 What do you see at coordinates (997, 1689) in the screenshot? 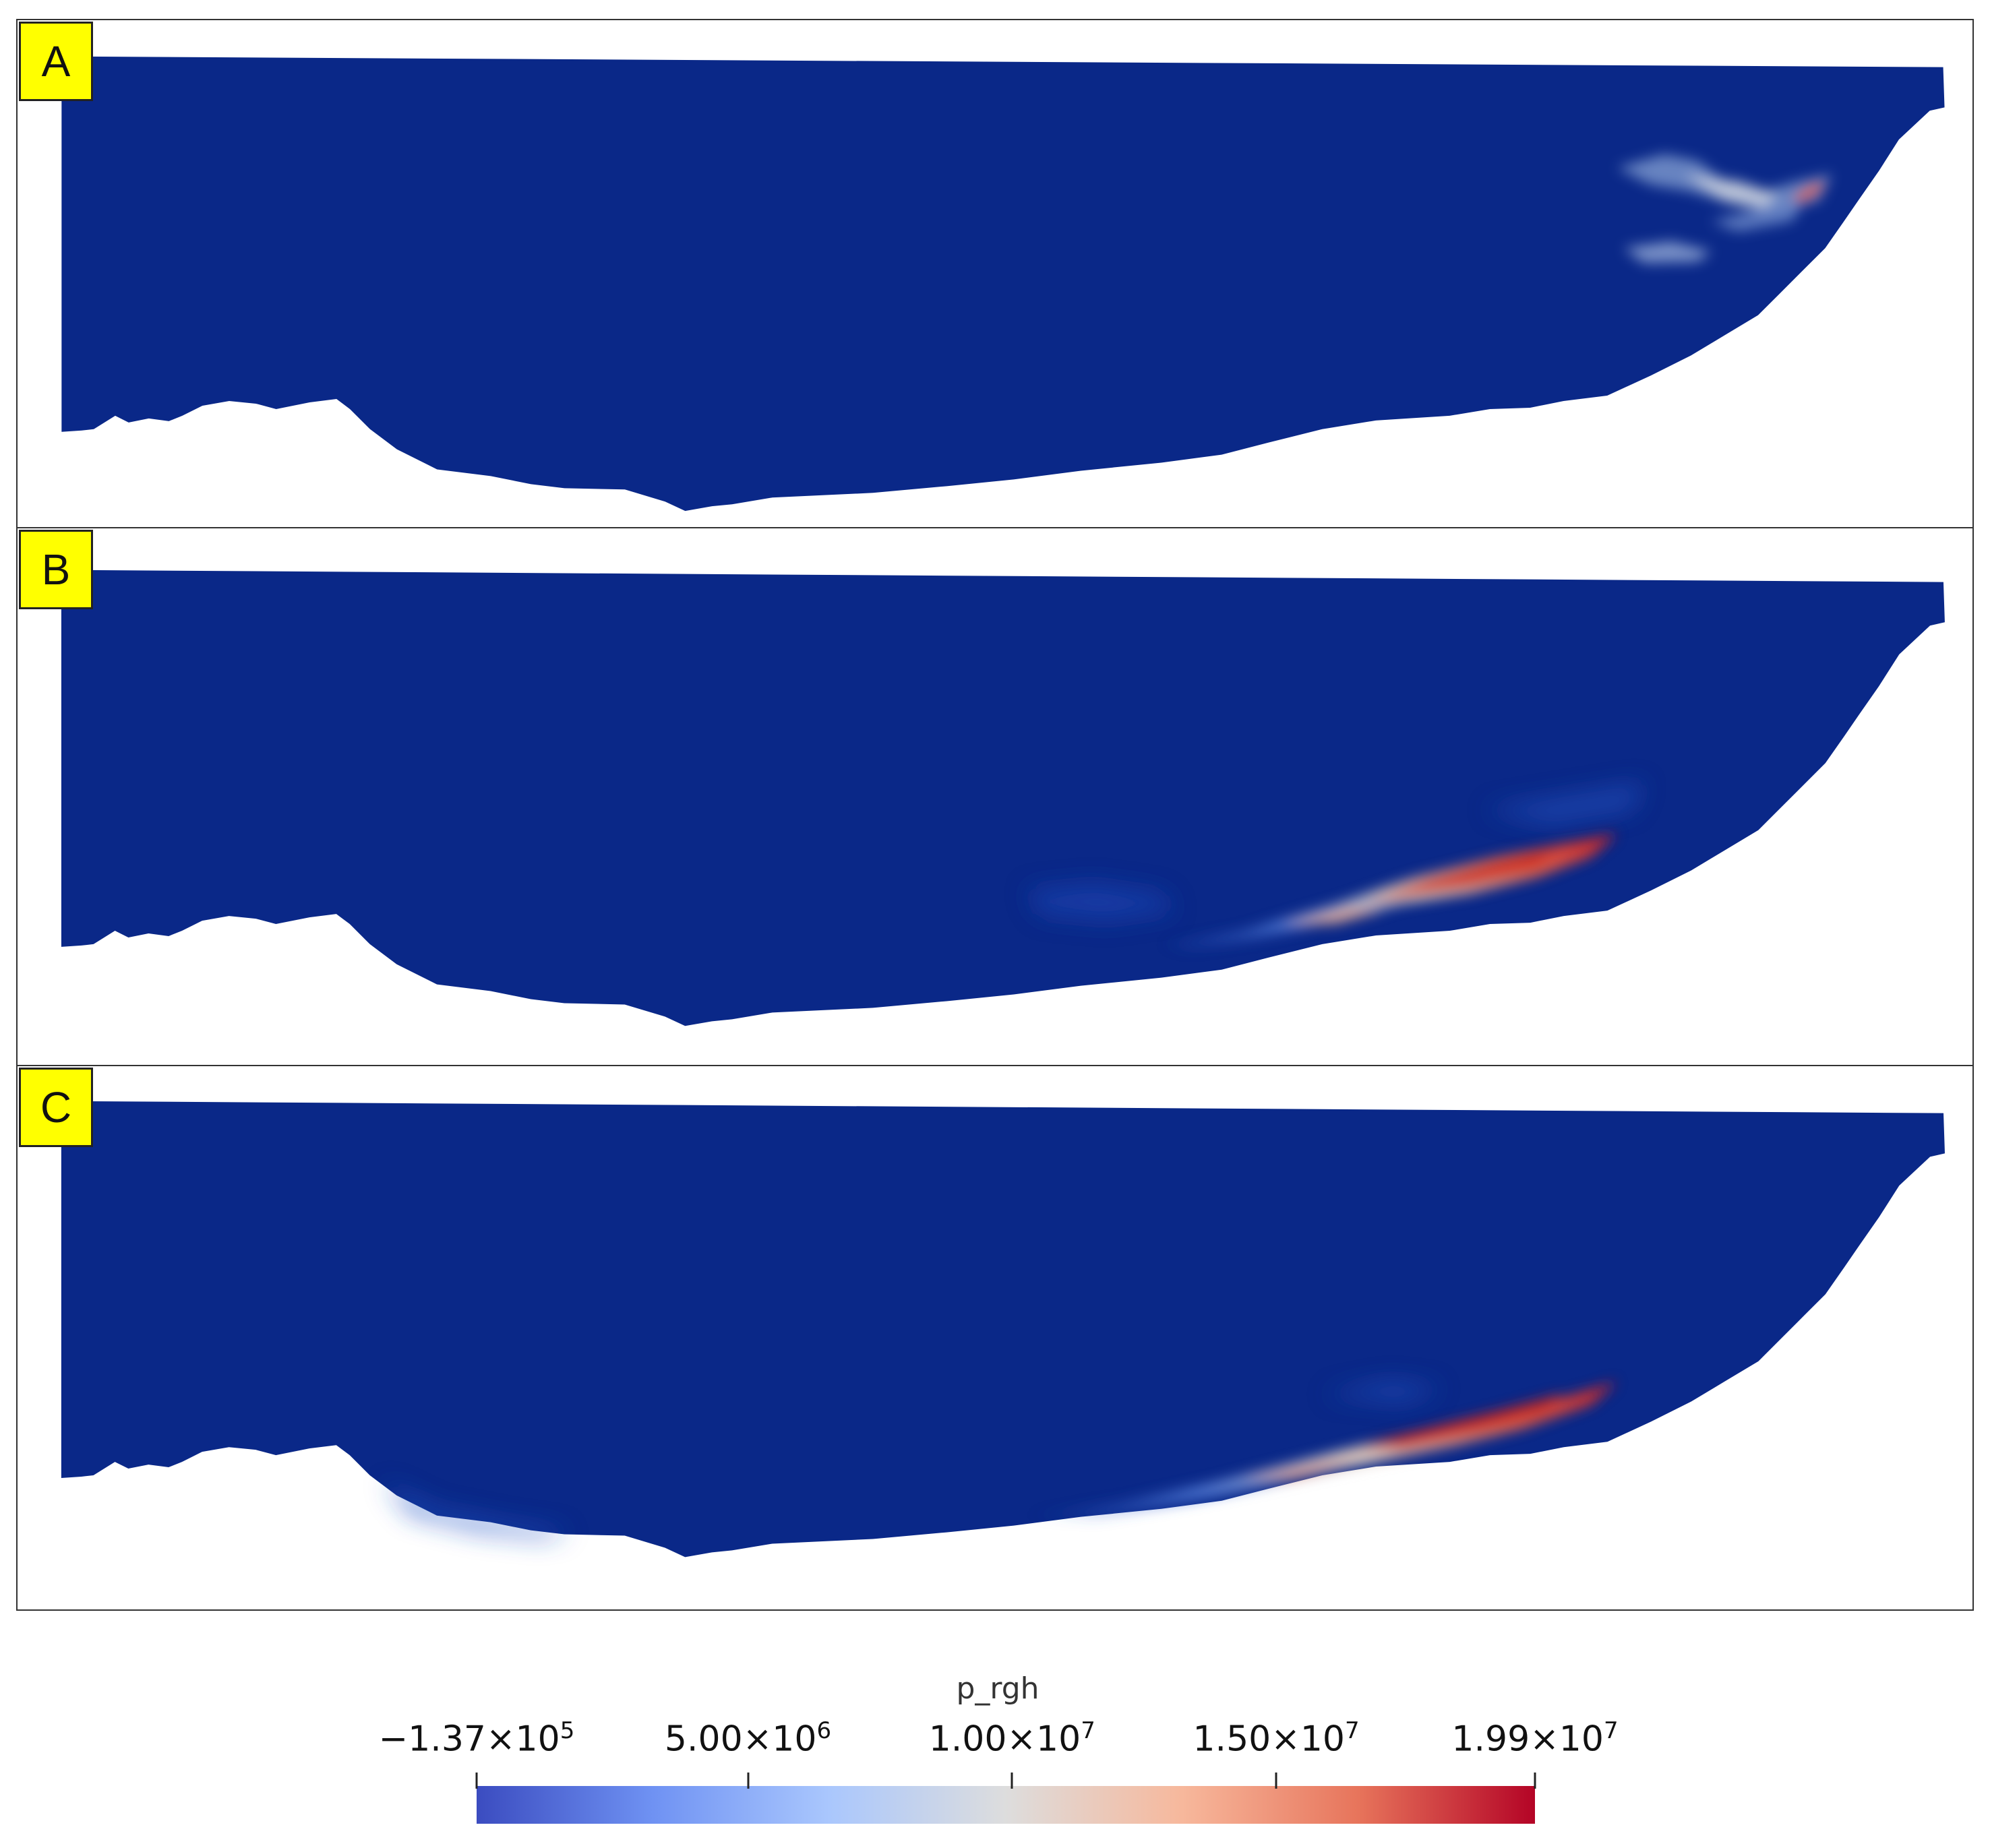
I see `colorbar-title: p_rgh` at bounding box center [997, 1689].